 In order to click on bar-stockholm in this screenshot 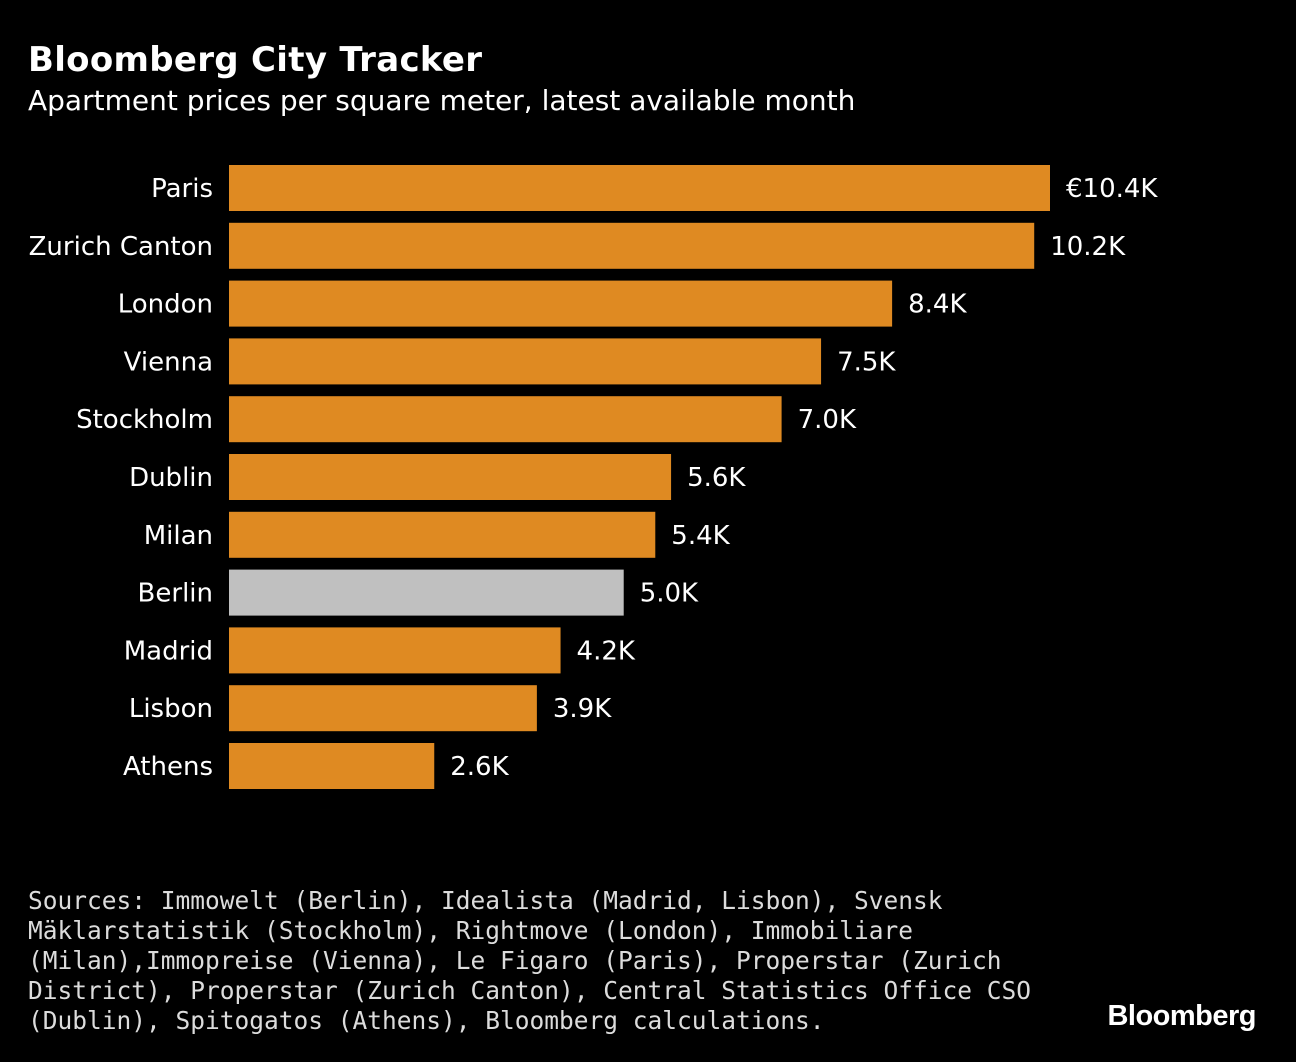, I will do `click(505, 419)`.